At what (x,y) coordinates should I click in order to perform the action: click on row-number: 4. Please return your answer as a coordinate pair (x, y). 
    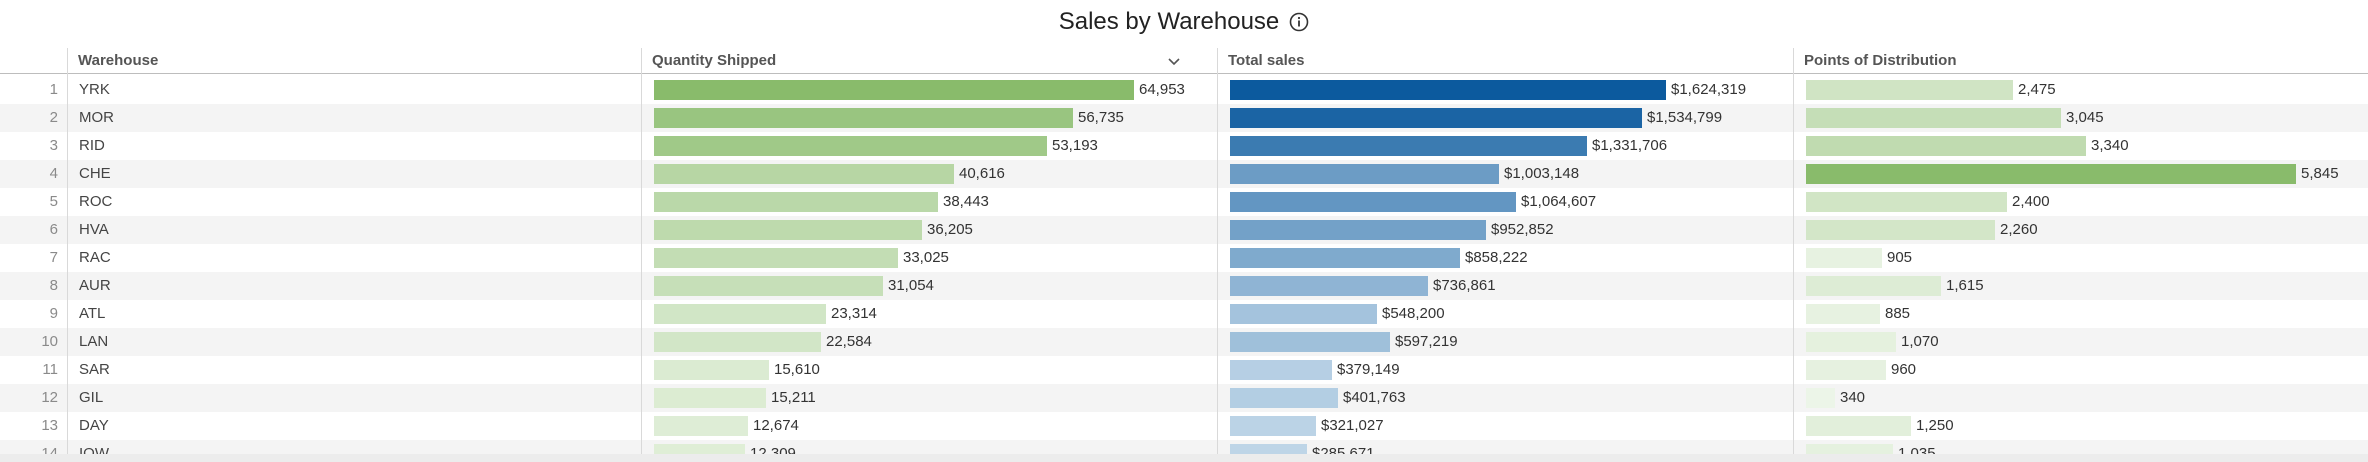
    Looking at the image, I should click on (53, 173).